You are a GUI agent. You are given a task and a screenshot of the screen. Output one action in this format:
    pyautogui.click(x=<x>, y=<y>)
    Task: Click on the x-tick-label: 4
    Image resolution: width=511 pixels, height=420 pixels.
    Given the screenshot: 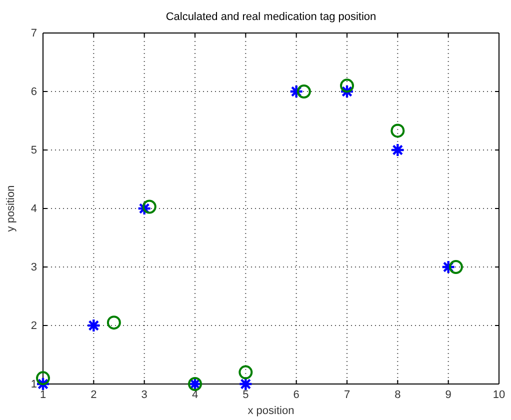 What is the action you would take?
    pyautogui.click(x=195, y=394)
    